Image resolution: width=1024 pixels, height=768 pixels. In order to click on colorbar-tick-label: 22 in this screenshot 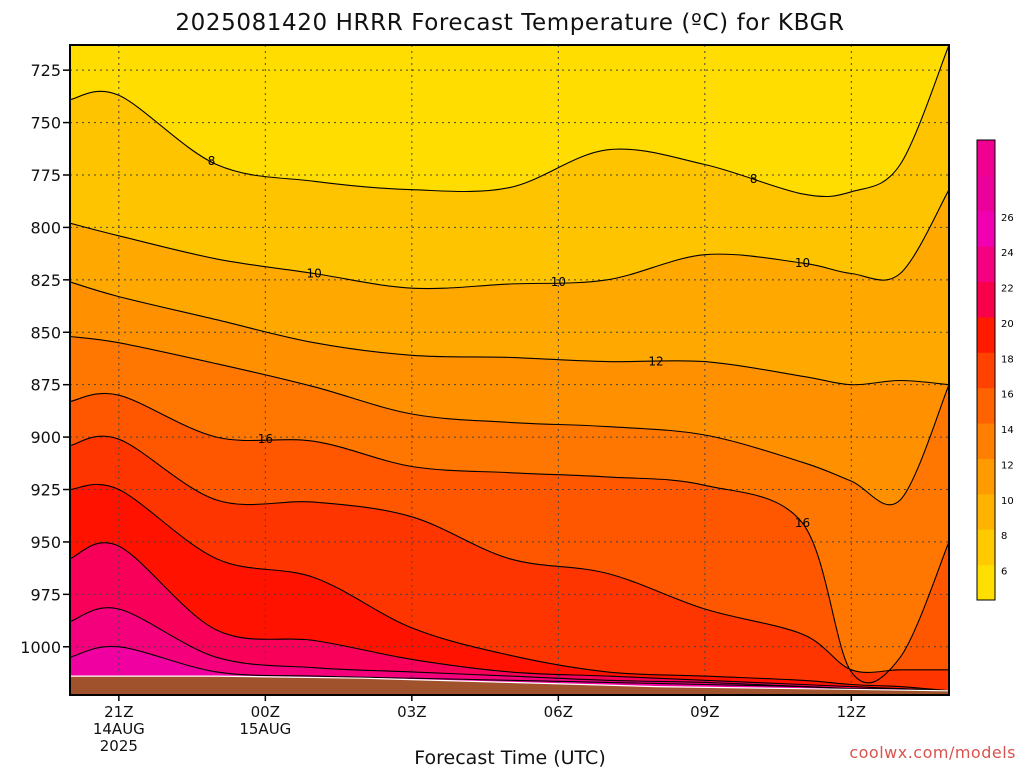, I will do `click(1007, 289)`.